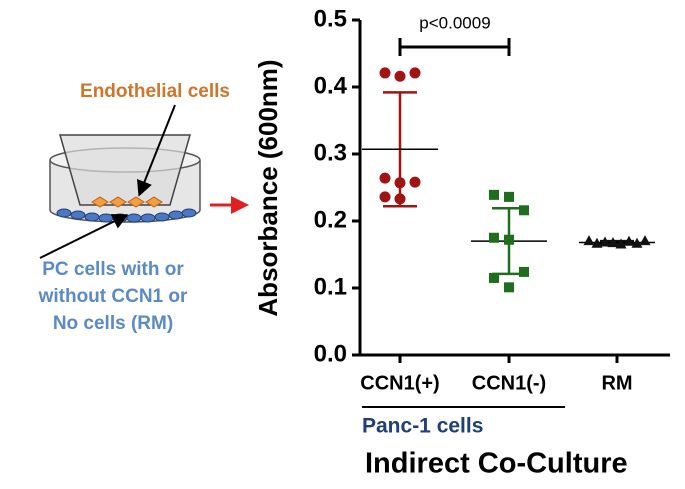 This screenshot has height=489, width=685. I want to click on y-tick-label: 0.3, so click(330, 152).